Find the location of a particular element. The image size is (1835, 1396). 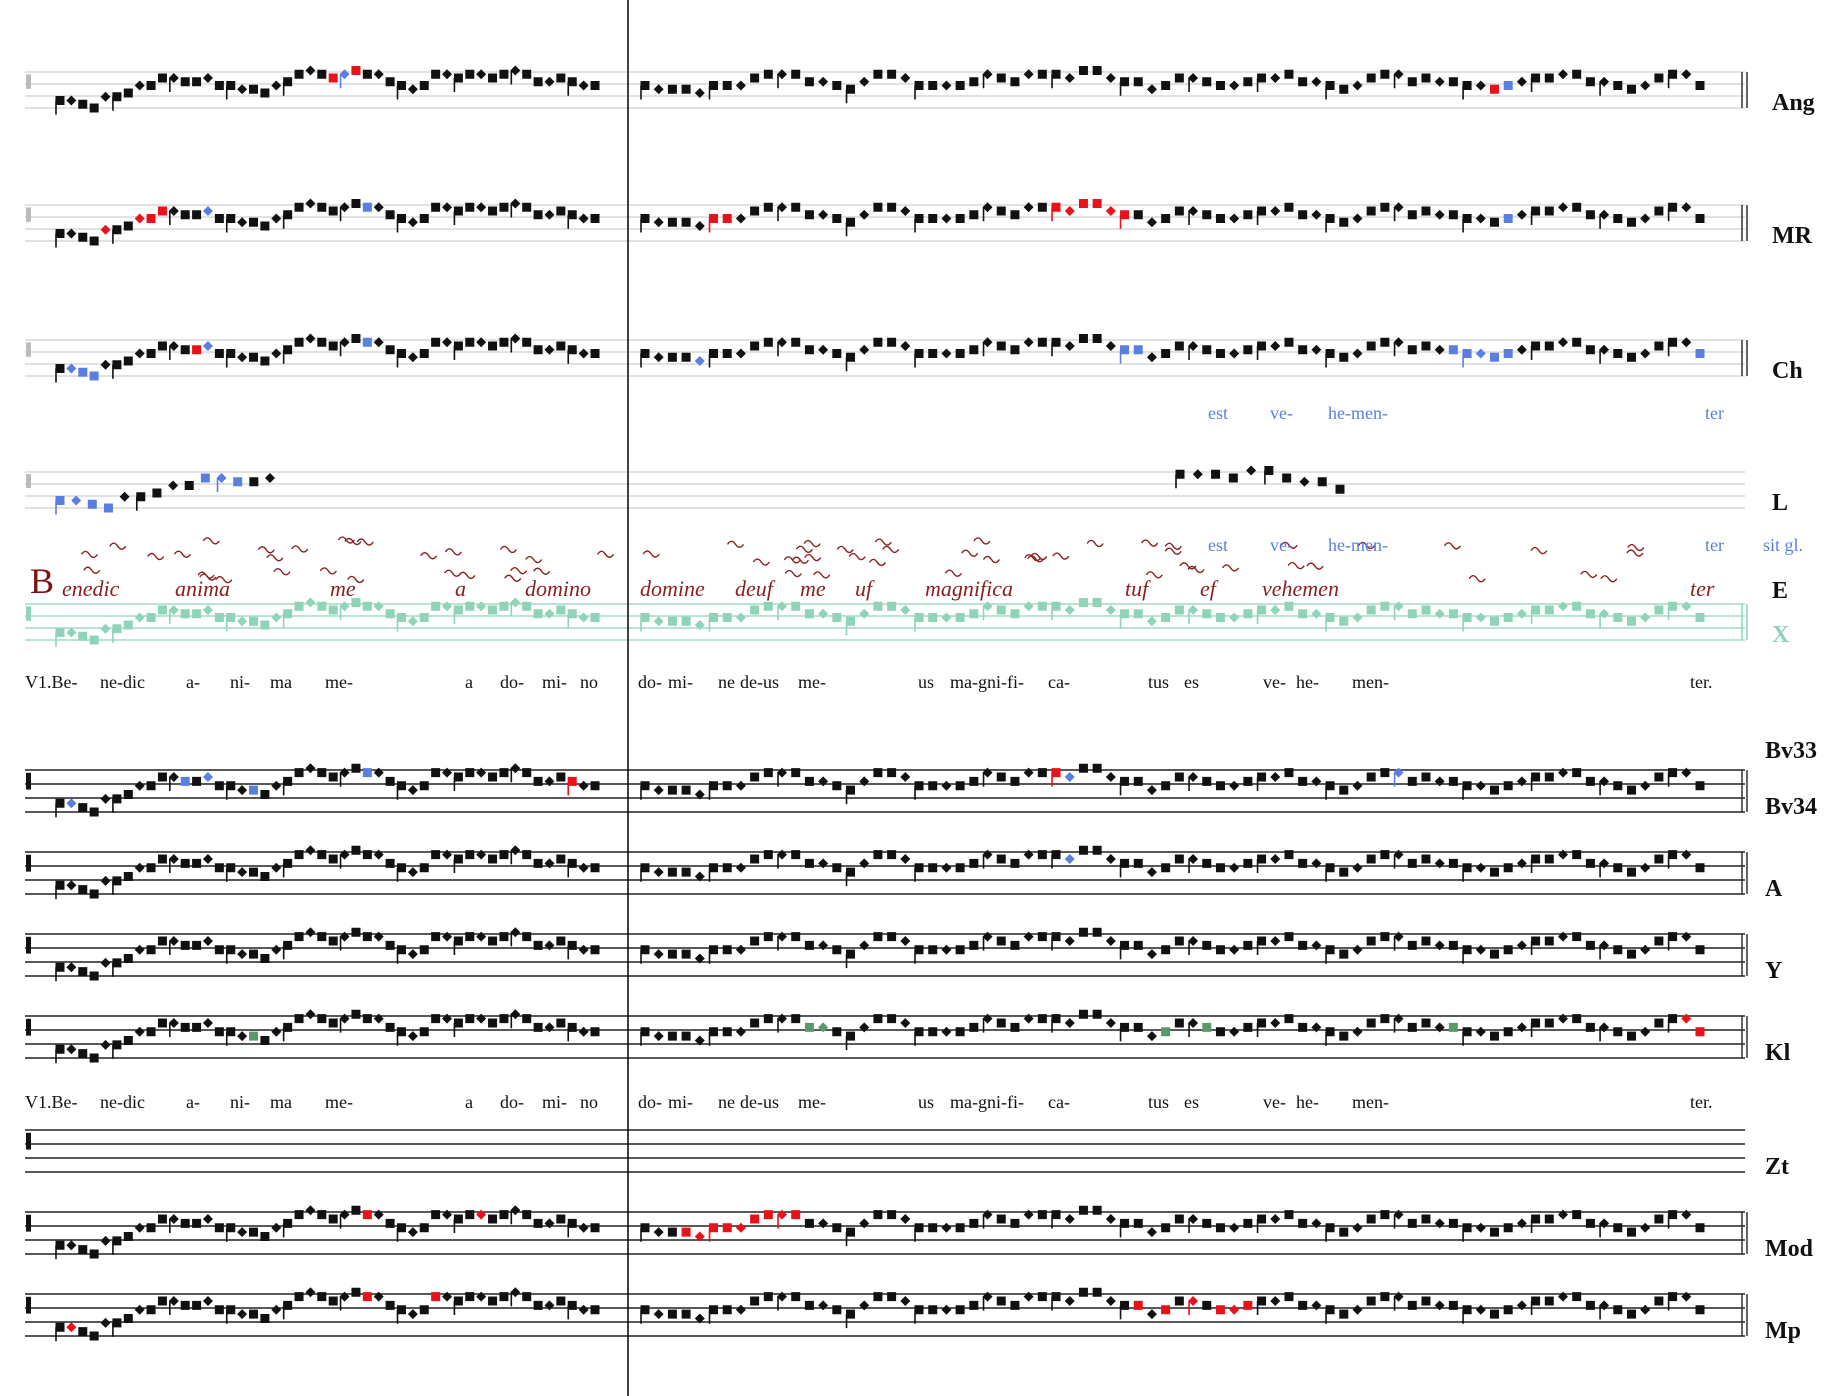

lyric-syllable: me- is located at coordinates (812, 682).